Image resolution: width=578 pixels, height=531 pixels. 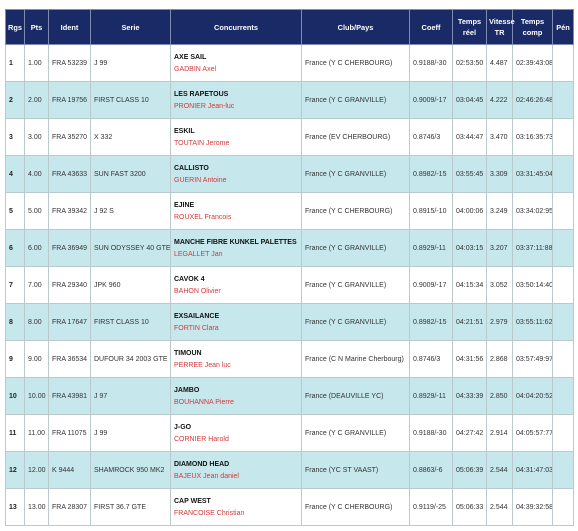 I want to click on comp-time-cell: 03:50:14:40, so click(x=532, y=285).